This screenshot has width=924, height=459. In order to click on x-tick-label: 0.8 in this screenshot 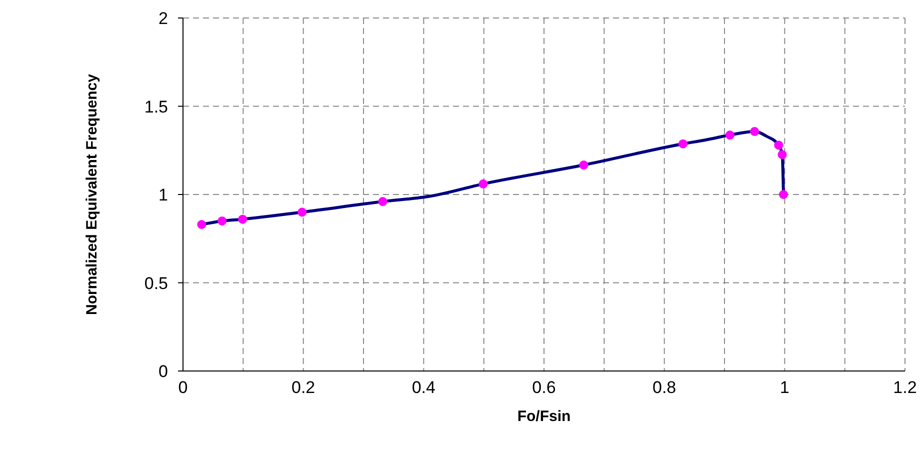, I will do `click(664, 387)`.